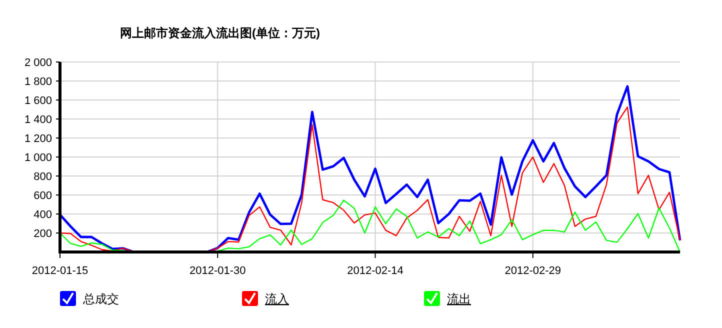 The width and height of the screenshot is (722, 328). What do you see at coordinates (43, 234) in the screenshot?
I see `y-tick-label: 200` at bounding box center [43, 234].